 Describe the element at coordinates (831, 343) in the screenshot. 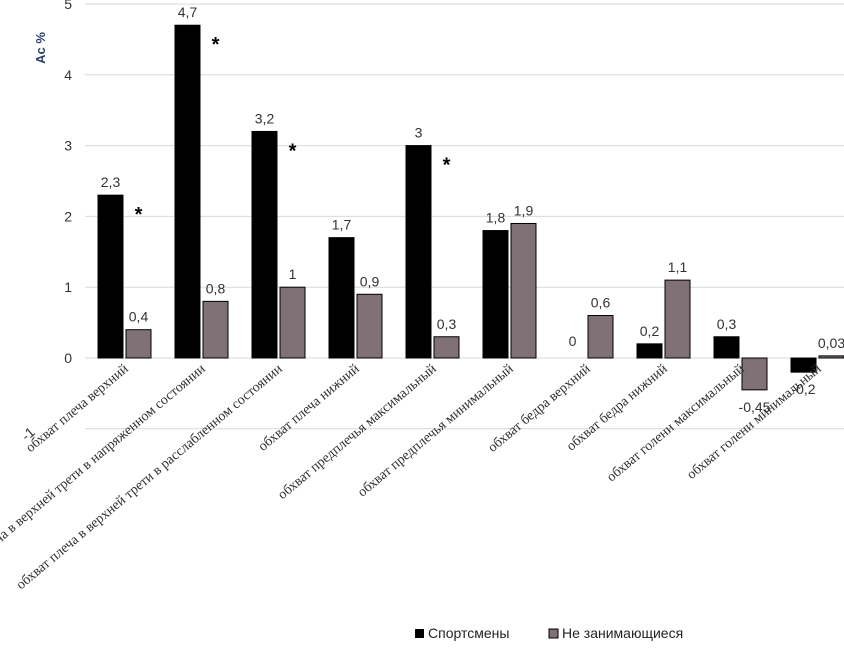

I see `data-label: 0,03` at that location.